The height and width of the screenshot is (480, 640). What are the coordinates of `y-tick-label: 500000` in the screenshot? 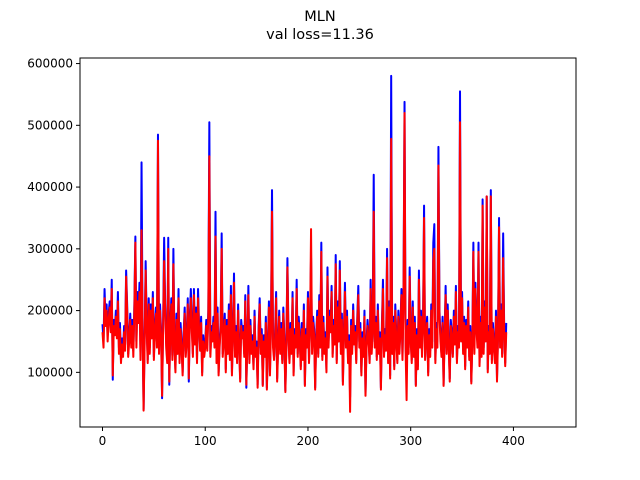 It's located at (50, 125).